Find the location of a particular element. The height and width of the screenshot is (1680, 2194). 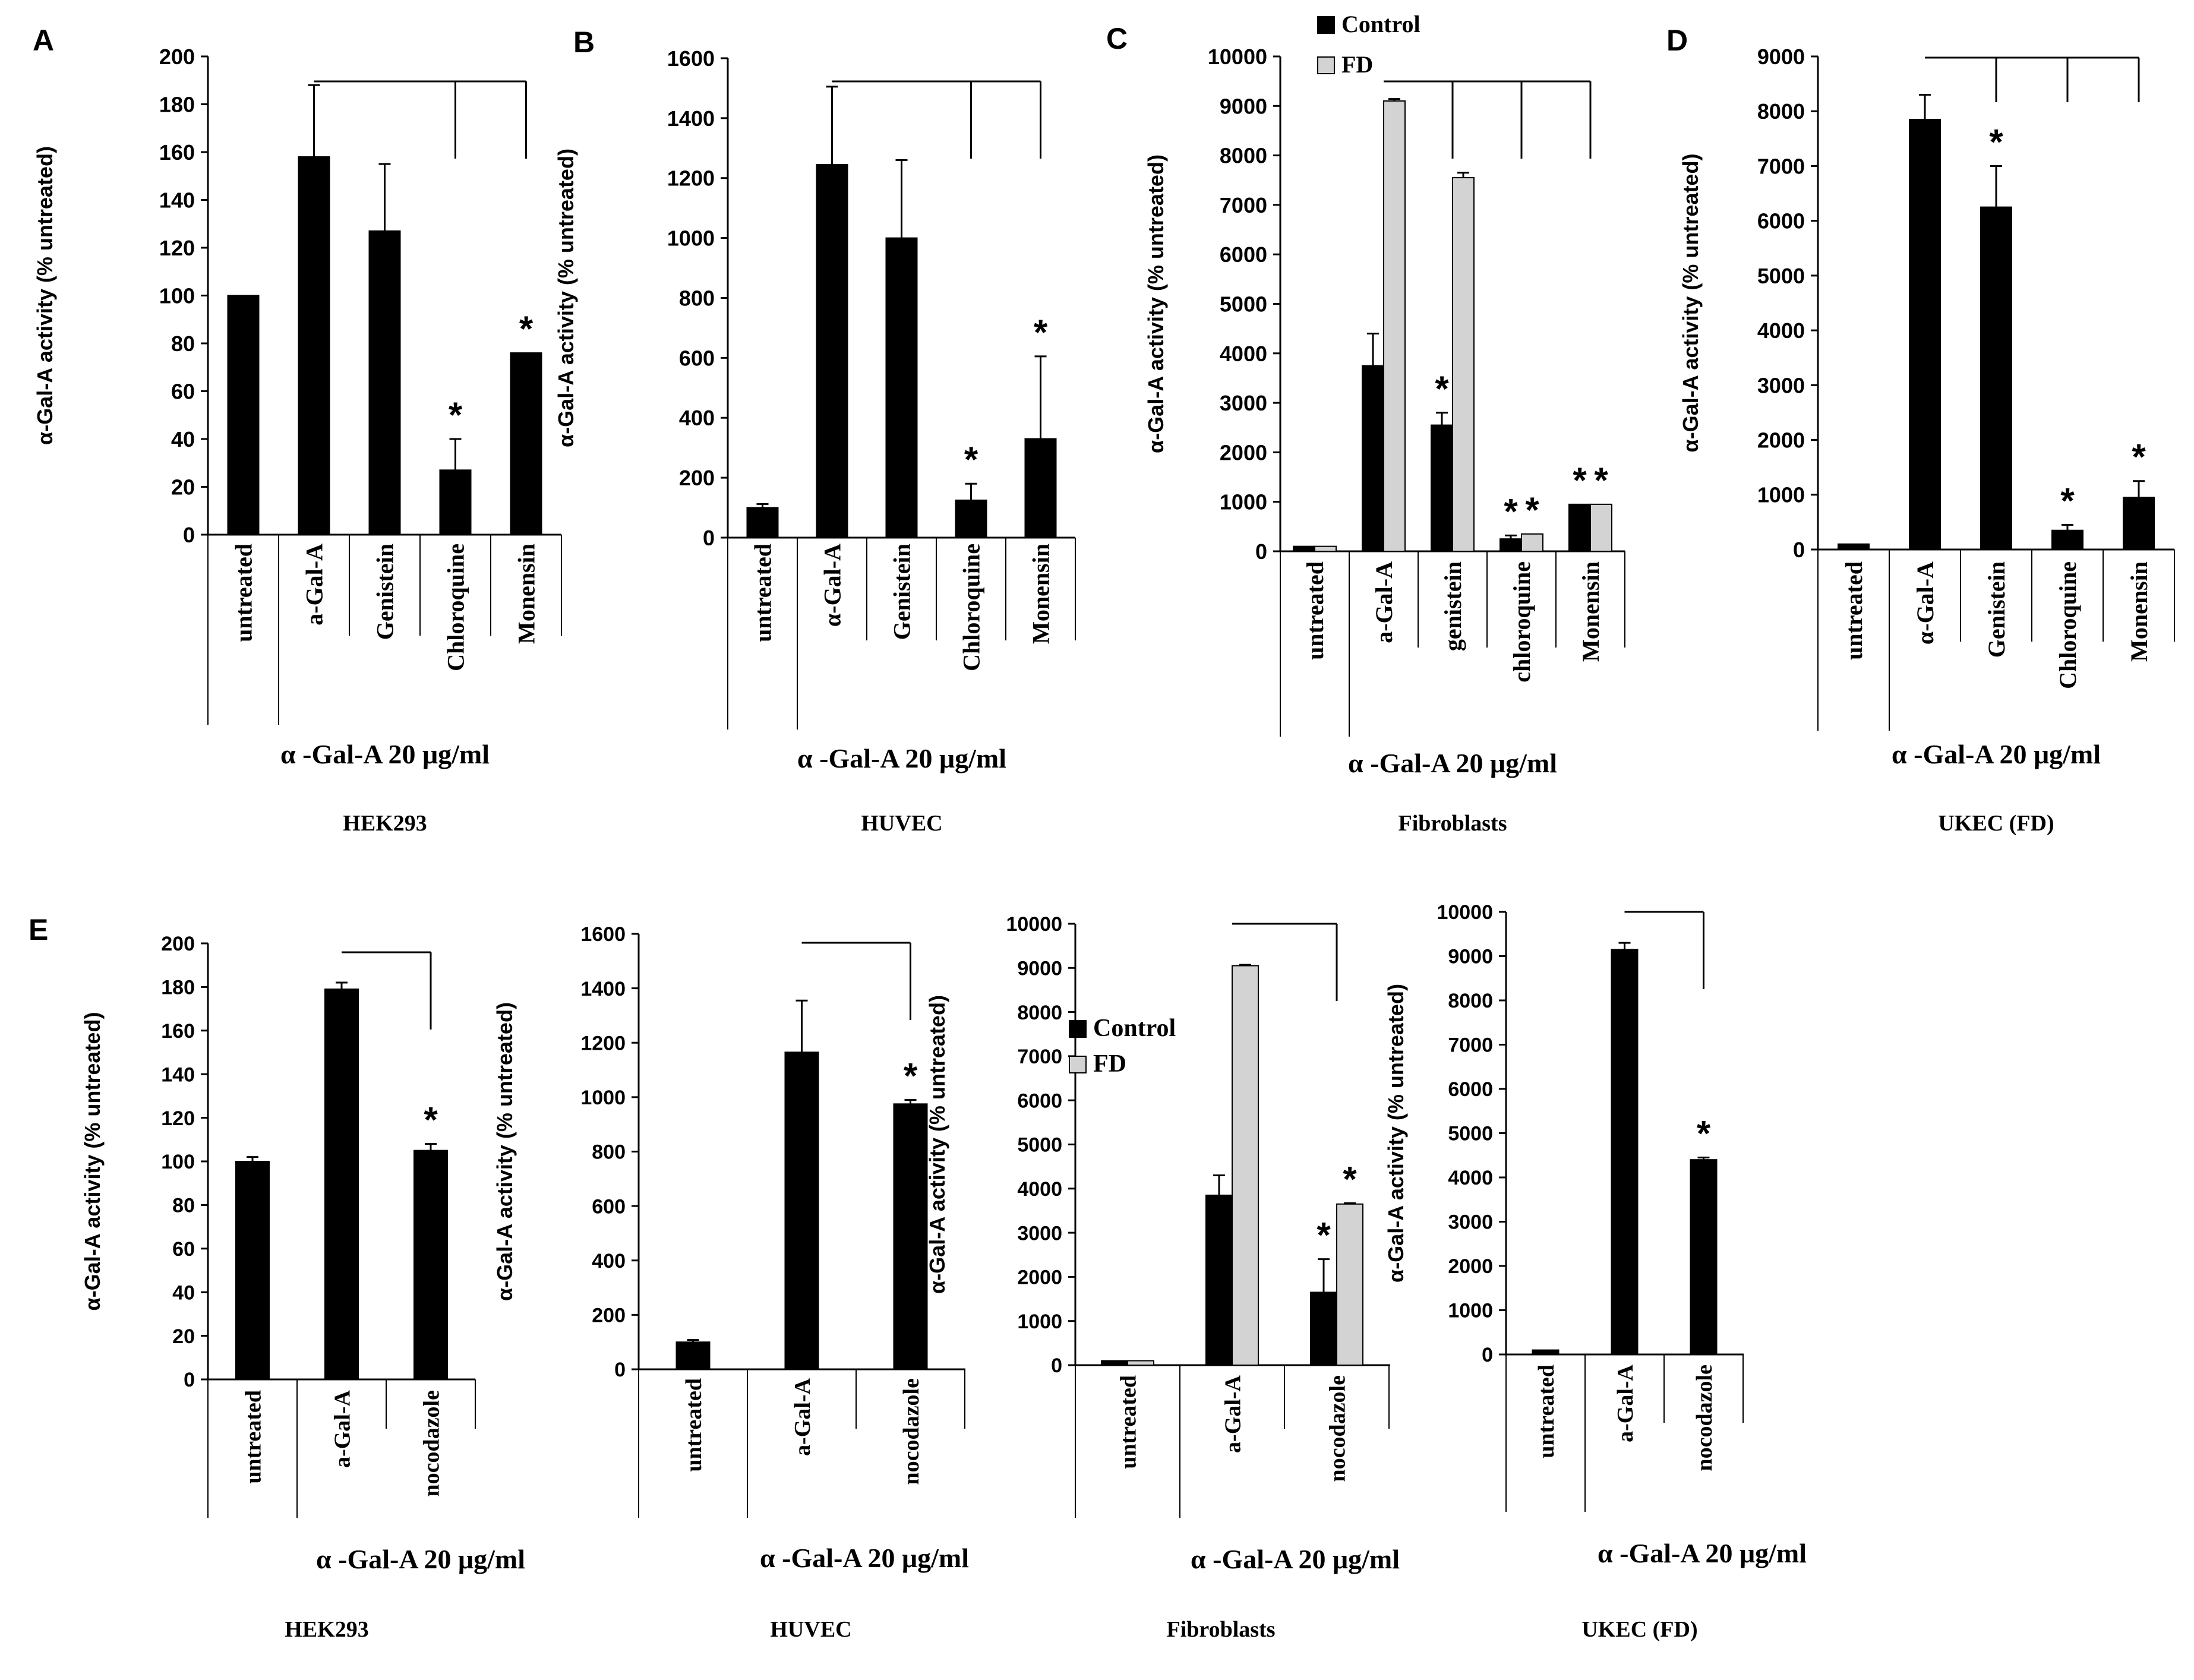

panel-label: E is located at coordinates (38, 929).